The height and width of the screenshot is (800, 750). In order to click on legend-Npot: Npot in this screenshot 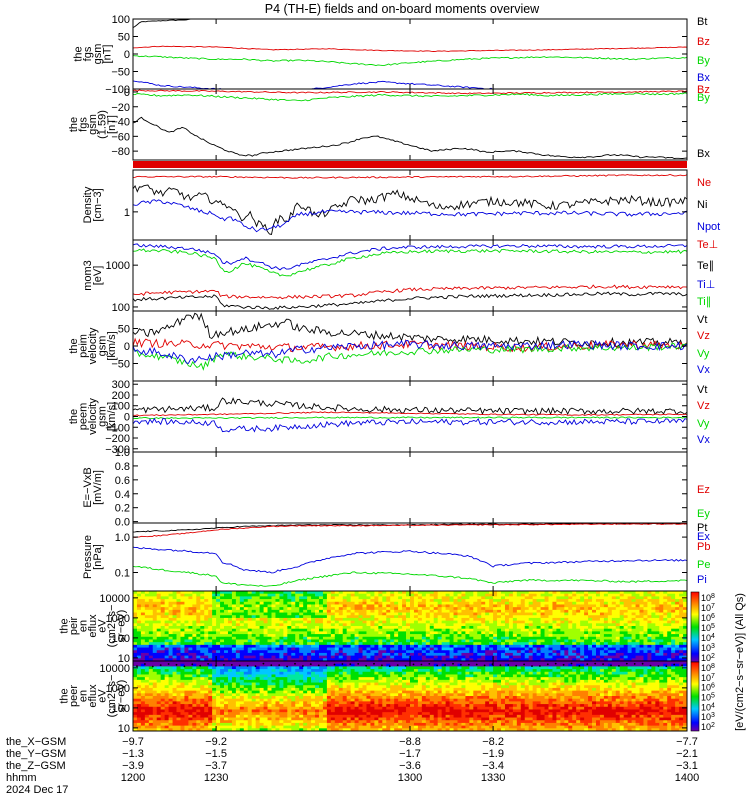, I will do `click(708, 227)`.